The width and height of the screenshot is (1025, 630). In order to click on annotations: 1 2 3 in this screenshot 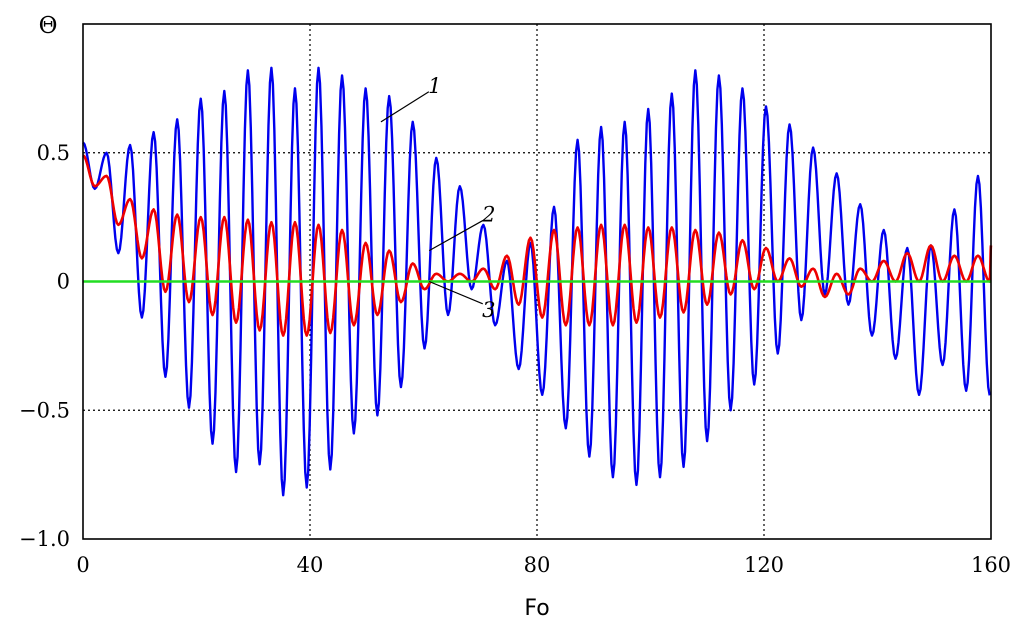, I will do `click(437, 198)`.